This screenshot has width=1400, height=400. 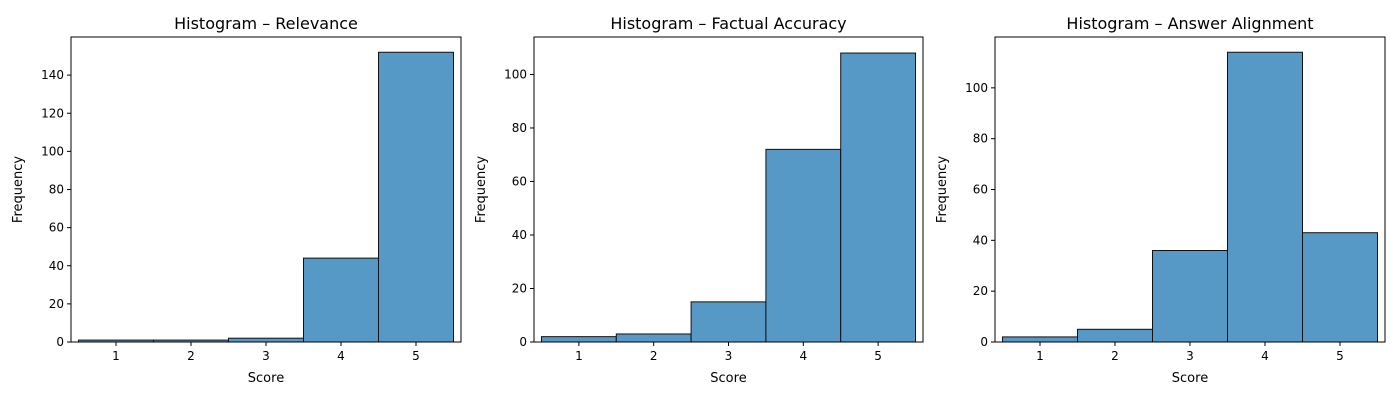 I want to click on y-tick-label: 140, so click(x=52, y=75).